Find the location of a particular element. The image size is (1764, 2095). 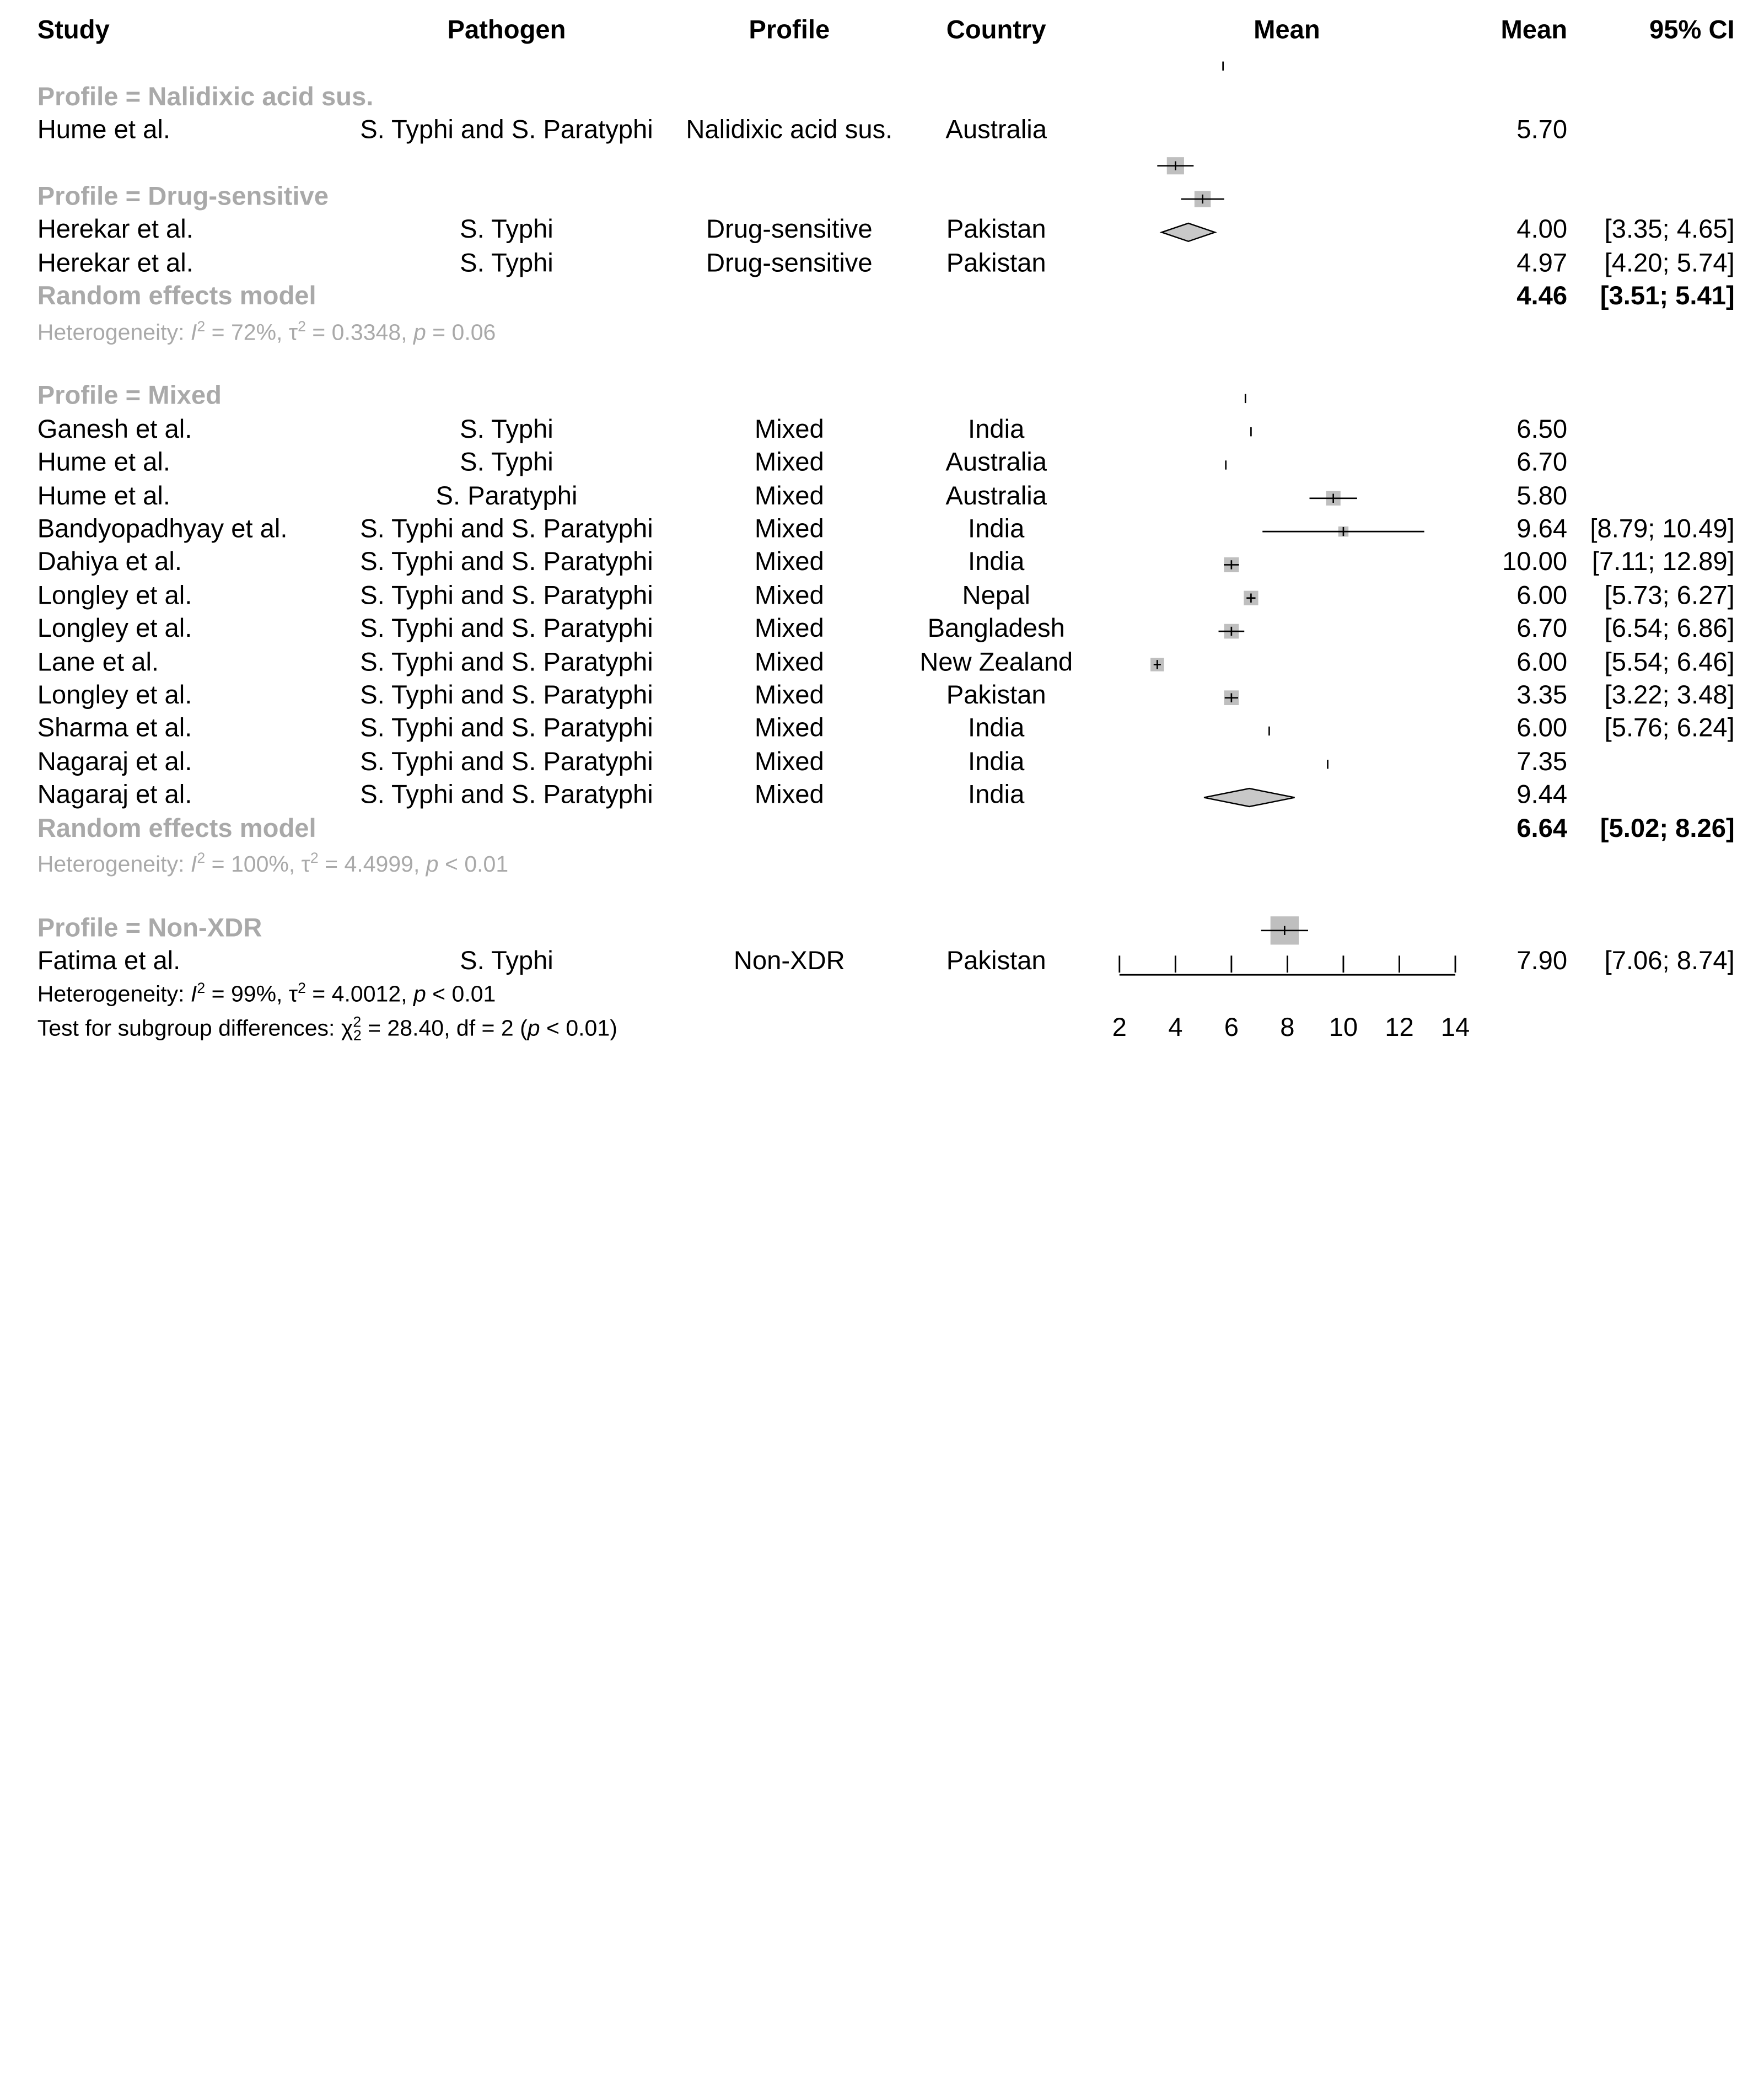

x-axis-tick-label: 10 is located at coordinates (1344, 1026).